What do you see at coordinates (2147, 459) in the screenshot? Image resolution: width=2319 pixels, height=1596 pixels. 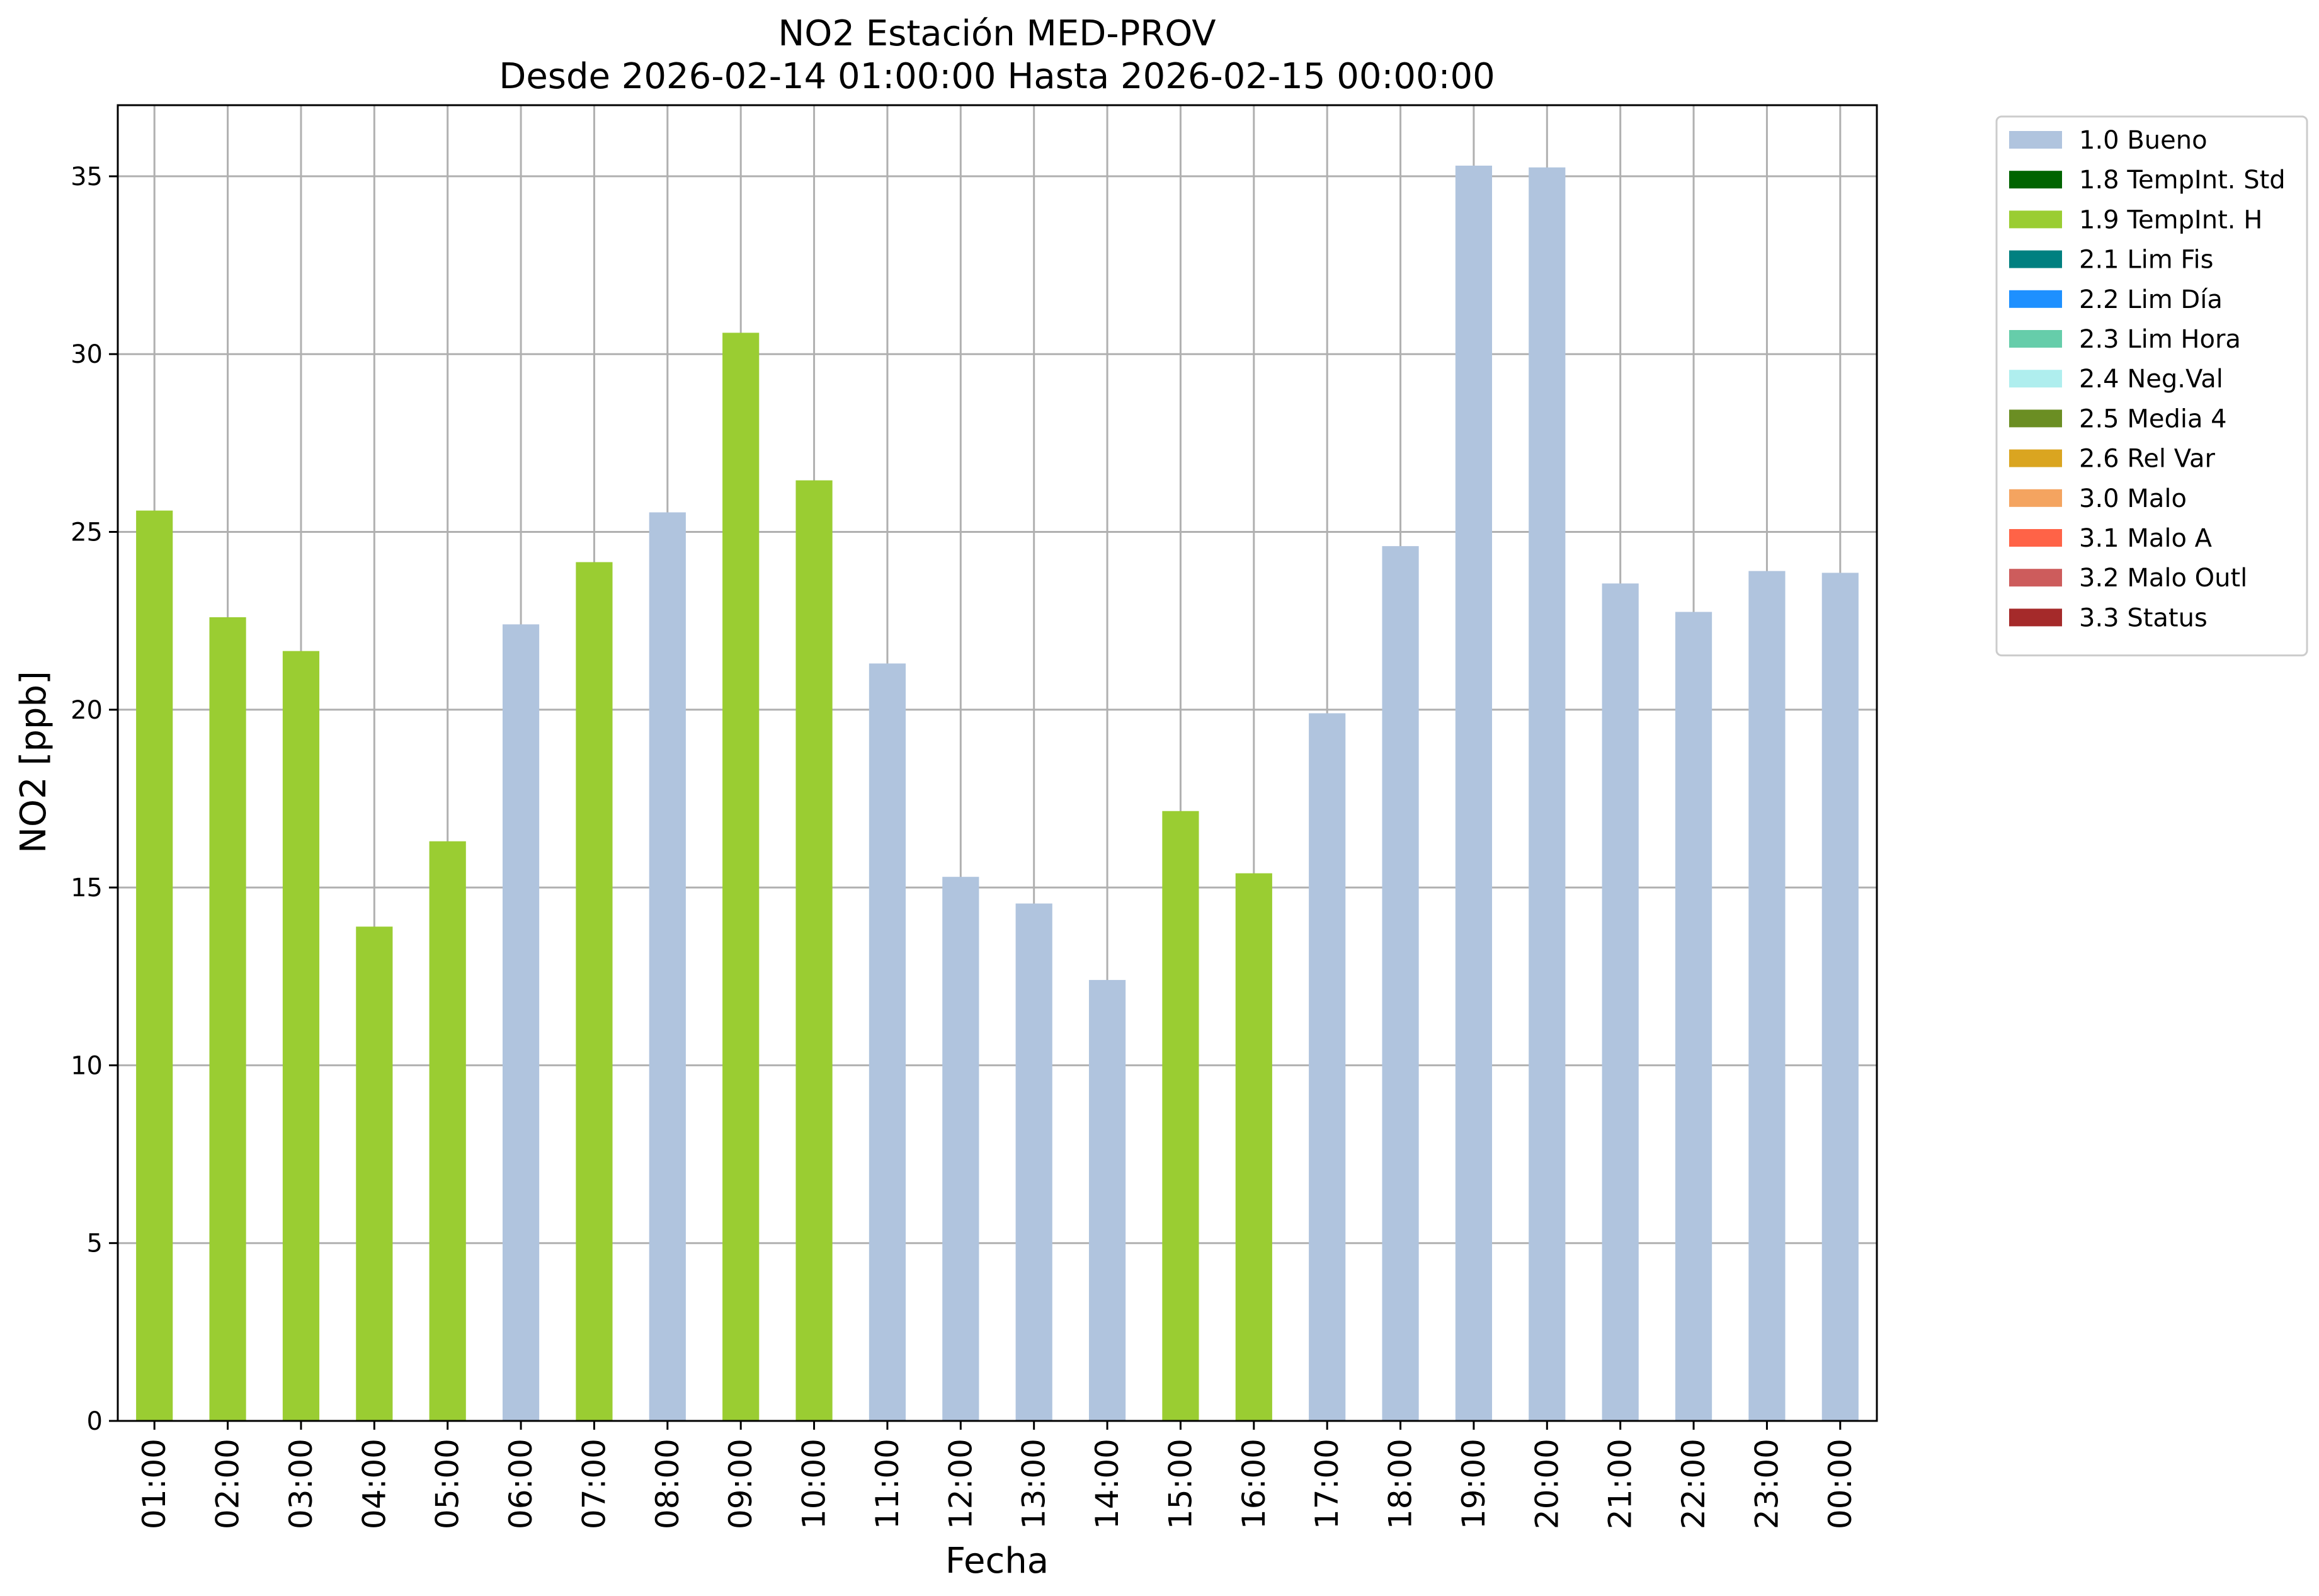 I see `legend-label: 2.6 Rel Var` at bounding box center [2147, 459].